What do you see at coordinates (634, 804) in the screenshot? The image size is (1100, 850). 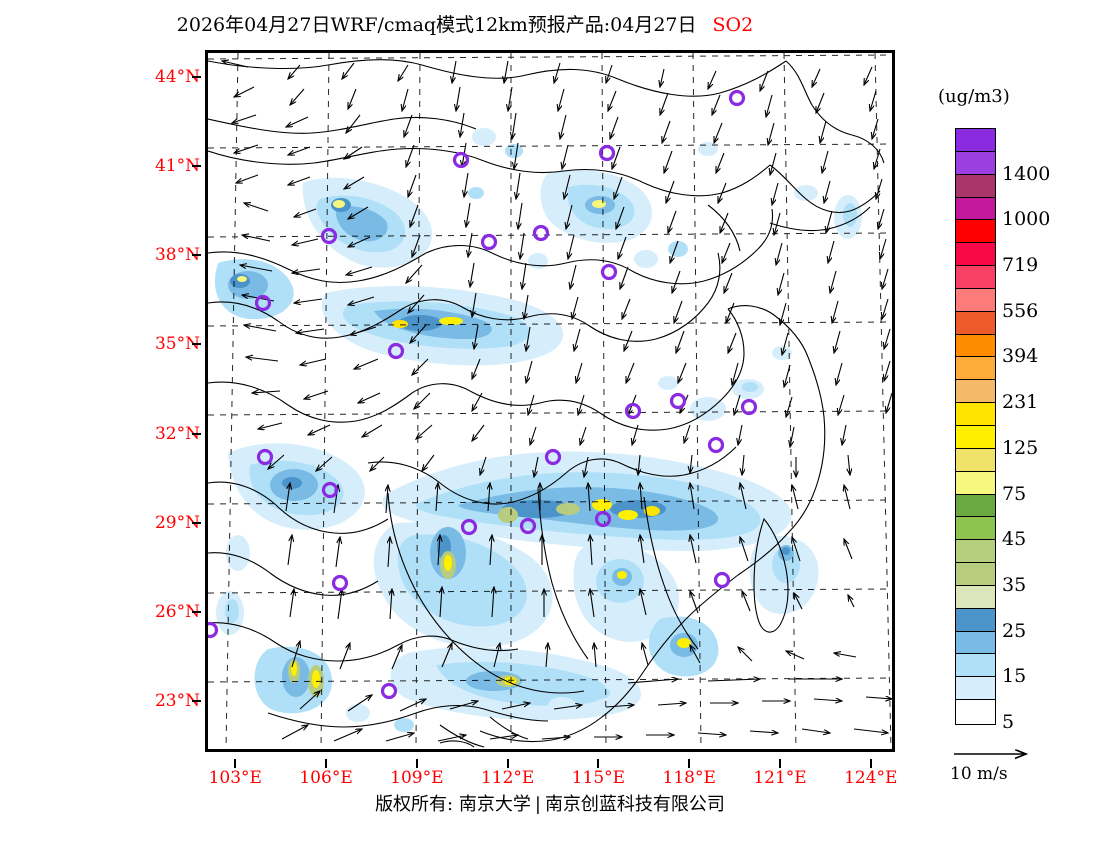 I see `company-name: 南京创蓝科技有限公司` at bounding box center [634, 804].